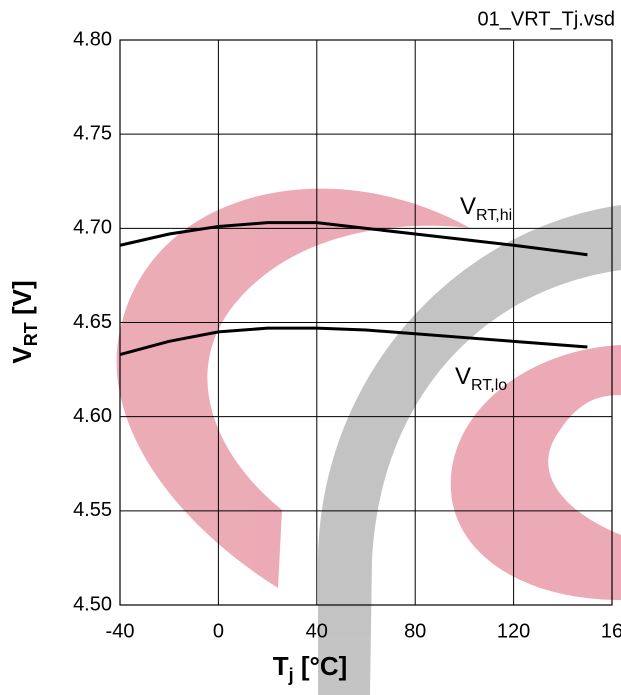 The height and width of the screenshot is (695, 621). I want to click on x-tick-label: -40, so click(120, 631).